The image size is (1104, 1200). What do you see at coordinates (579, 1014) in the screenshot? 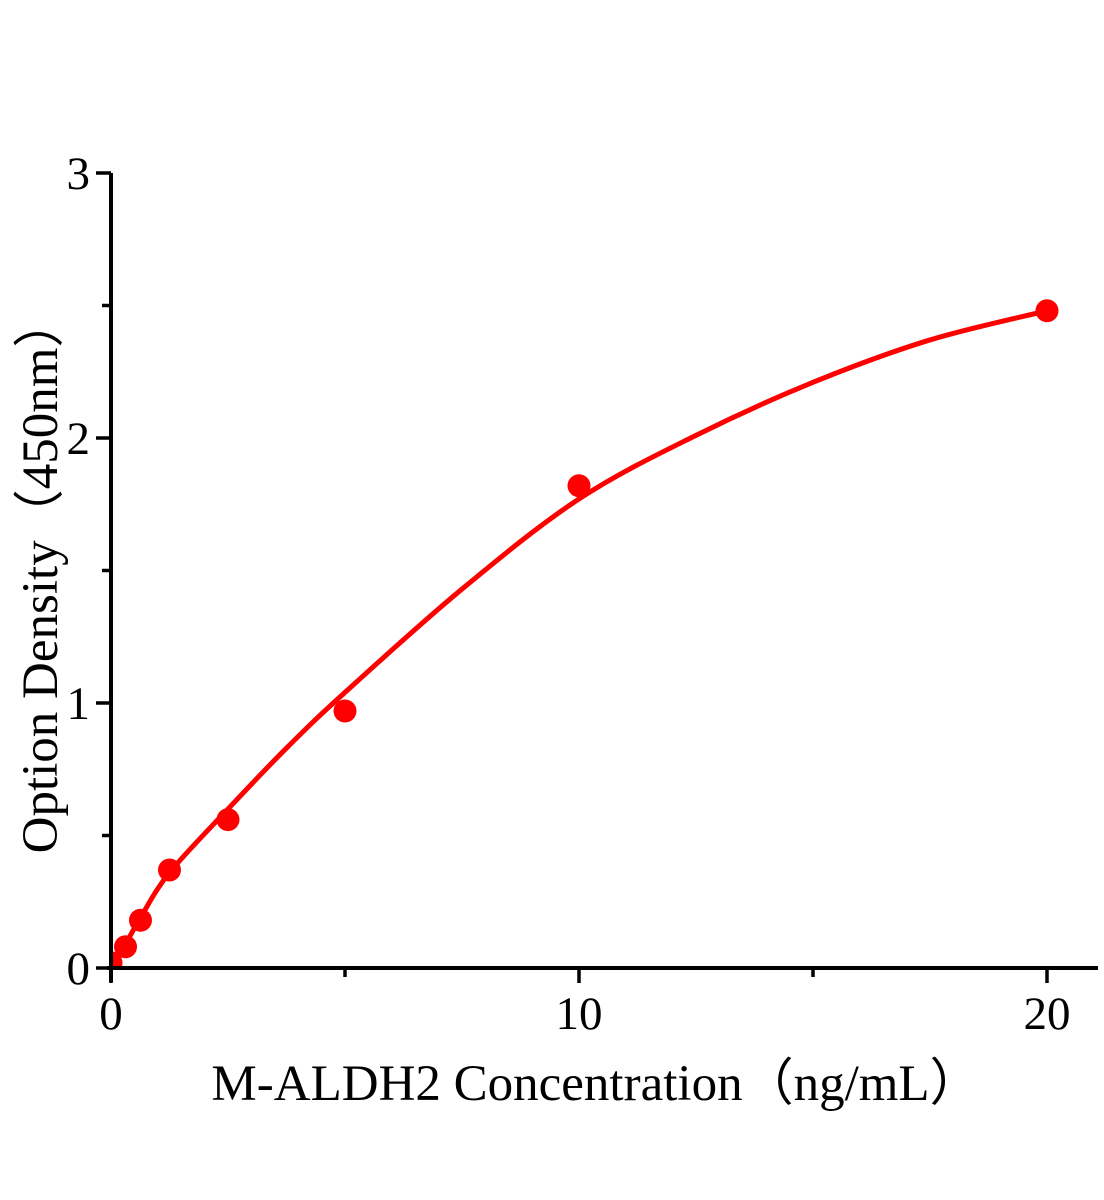
I see `x-tick-label: 10` at bounding box center [579, 1014].